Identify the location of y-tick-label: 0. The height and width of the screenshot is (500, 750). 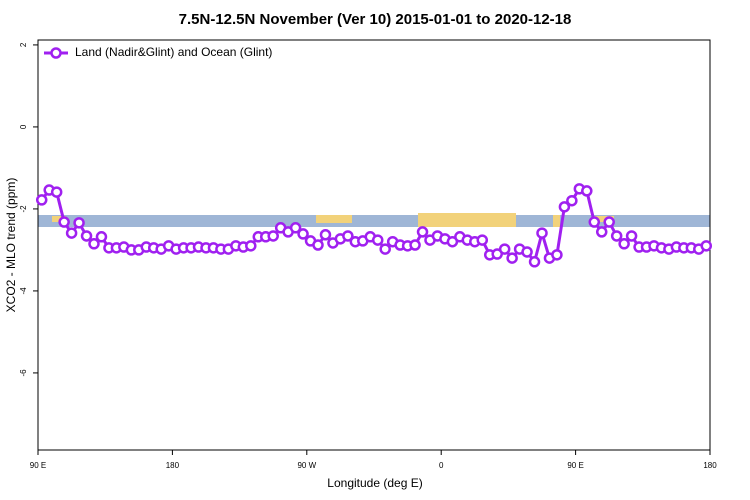
(23, 126).